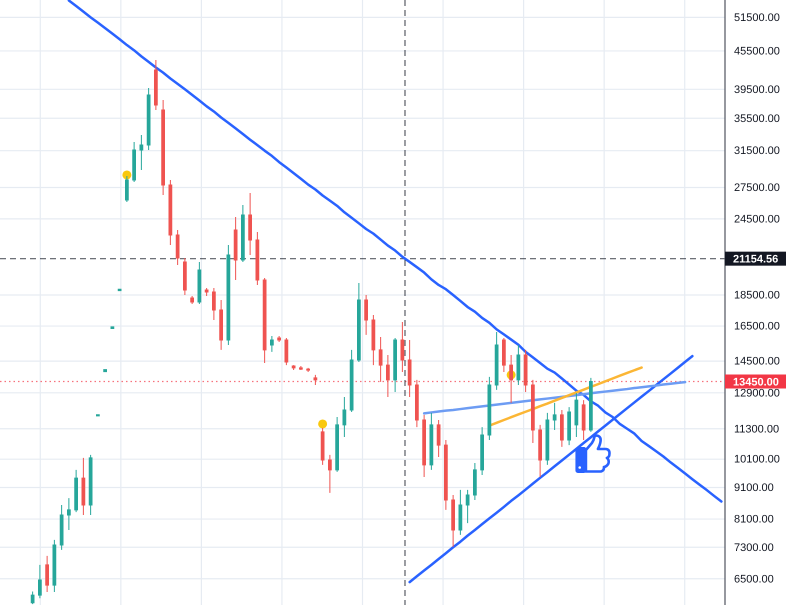 The height and width of the screenshot is (605, 786). I want to click on ref-line-label: 21154.56, so click(755, 260).